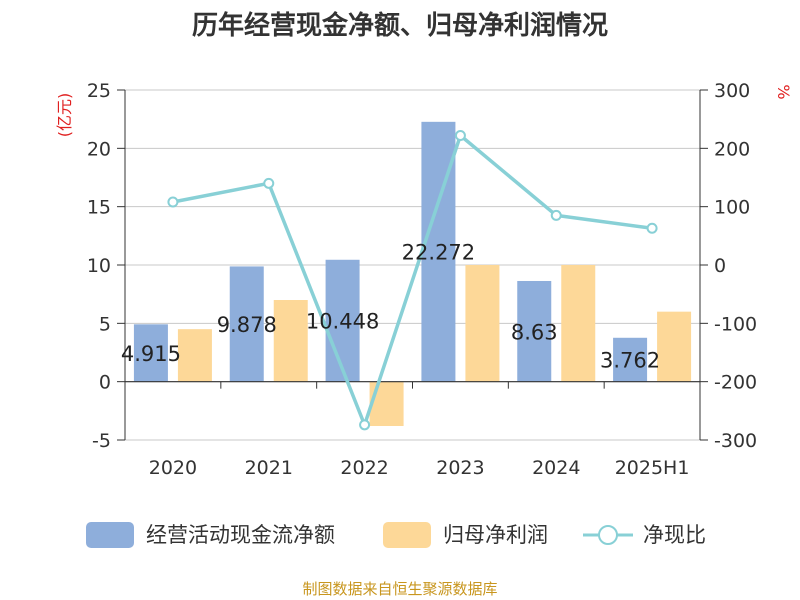 This screenshot has width=800, height=600. What do you see at coordinates (101, 441) in the screenshot?
I see `y-left-tick-label: -5` at bounding box center [101, 441].